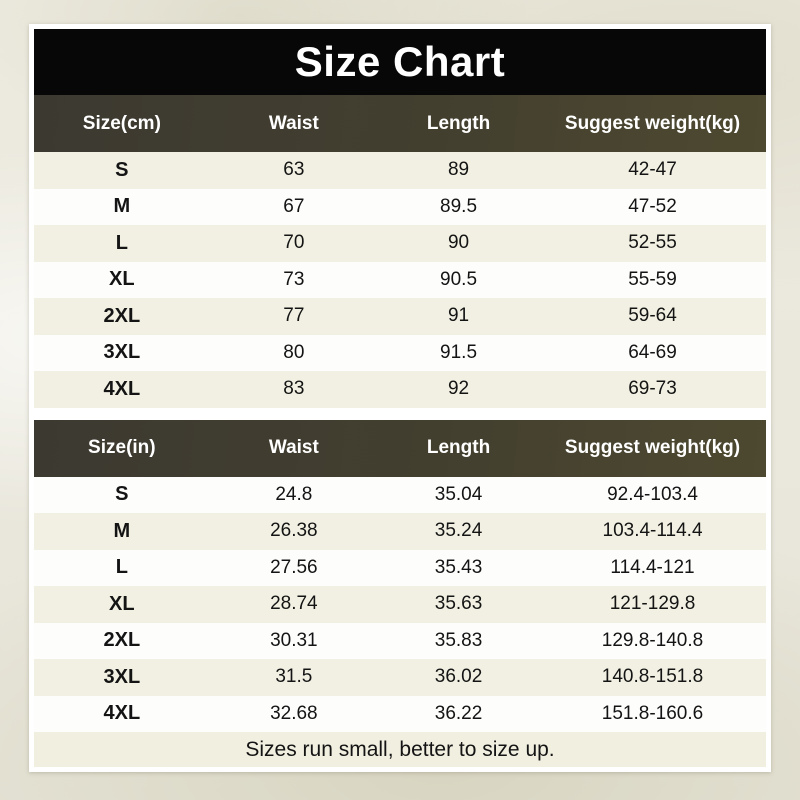  Describe the element at coordinates (294, 531) in the screenshot. I see `value-cell: 26.38` at that location.